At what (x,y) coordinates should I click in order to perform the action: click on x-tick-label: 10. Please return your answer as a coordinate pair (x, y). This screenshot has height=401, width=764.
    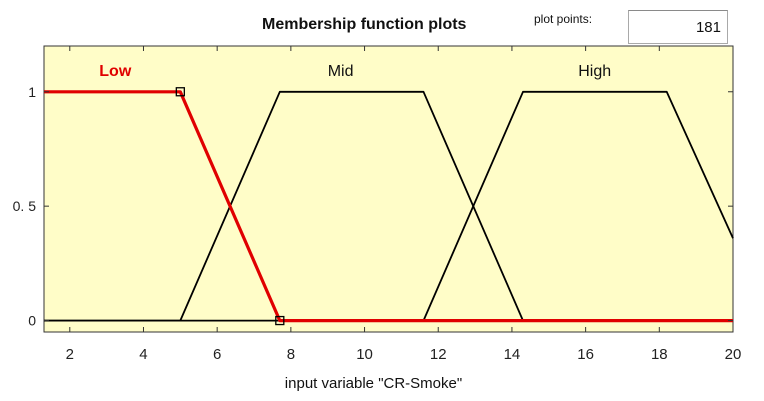
    Looking at the image, I should click on (364, 354).